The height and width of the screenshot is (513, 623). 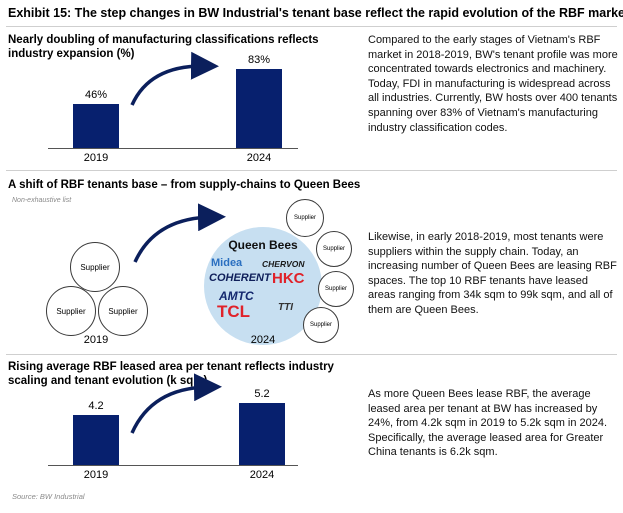 What do you see at coordinates (96, 95) in the screenshot?
I see `data-label-2019: 46%` at bounding box center [96, 95].